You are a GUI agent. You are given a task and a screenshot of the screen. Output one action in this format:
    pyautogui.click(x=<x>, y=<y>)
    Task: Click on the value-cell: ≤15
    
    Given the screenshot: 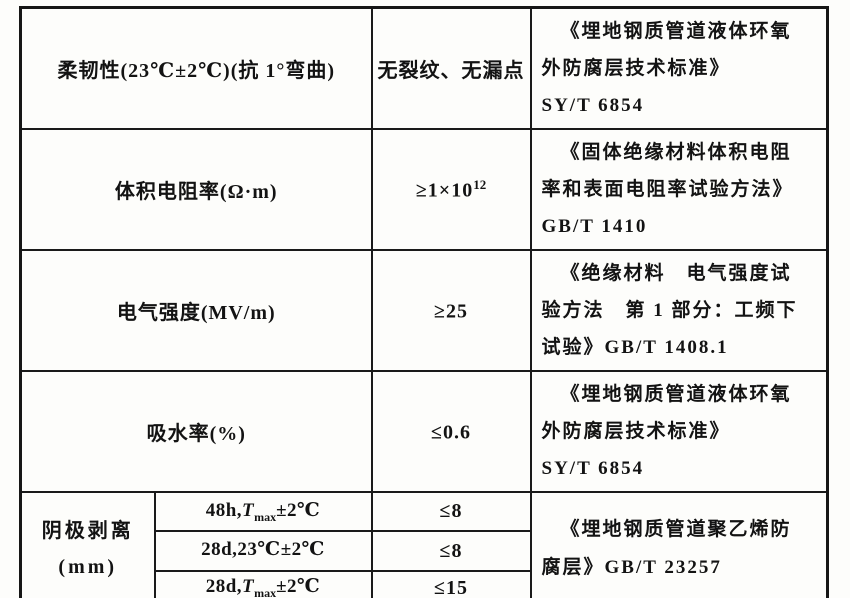 What is the action you would take?
    pyautogui.click(x=451, y=584)
    